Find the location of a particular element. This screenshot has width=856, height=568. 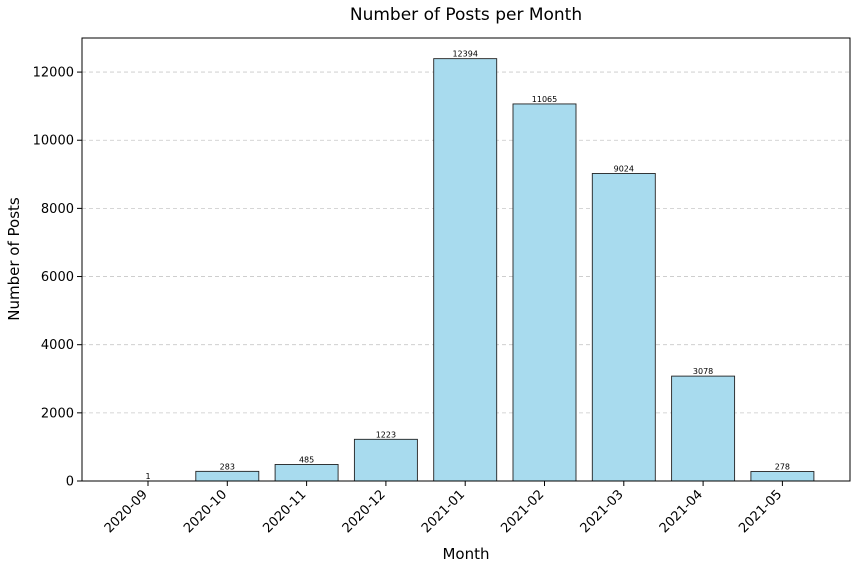

y-tick-label-4: 8000 is located at coordinates (57, 209).